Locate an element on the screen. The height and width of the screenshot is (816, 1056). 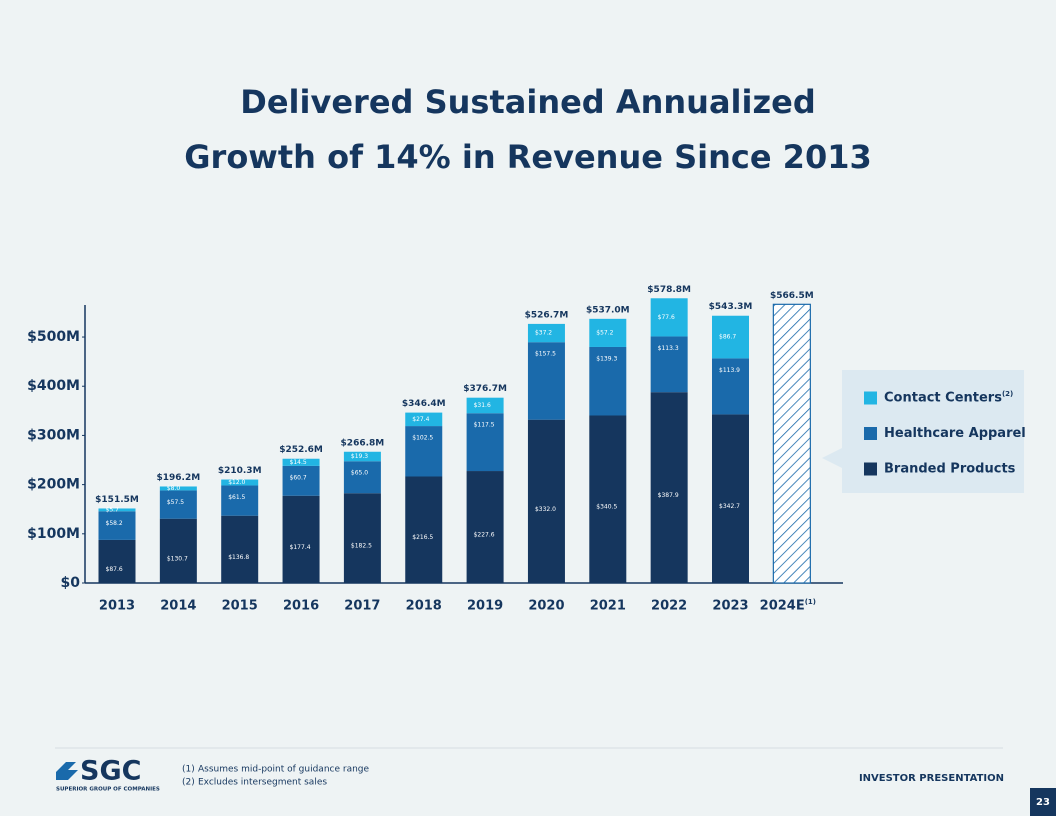
segment-label: $136.8 is located at coordinates (238, 557).